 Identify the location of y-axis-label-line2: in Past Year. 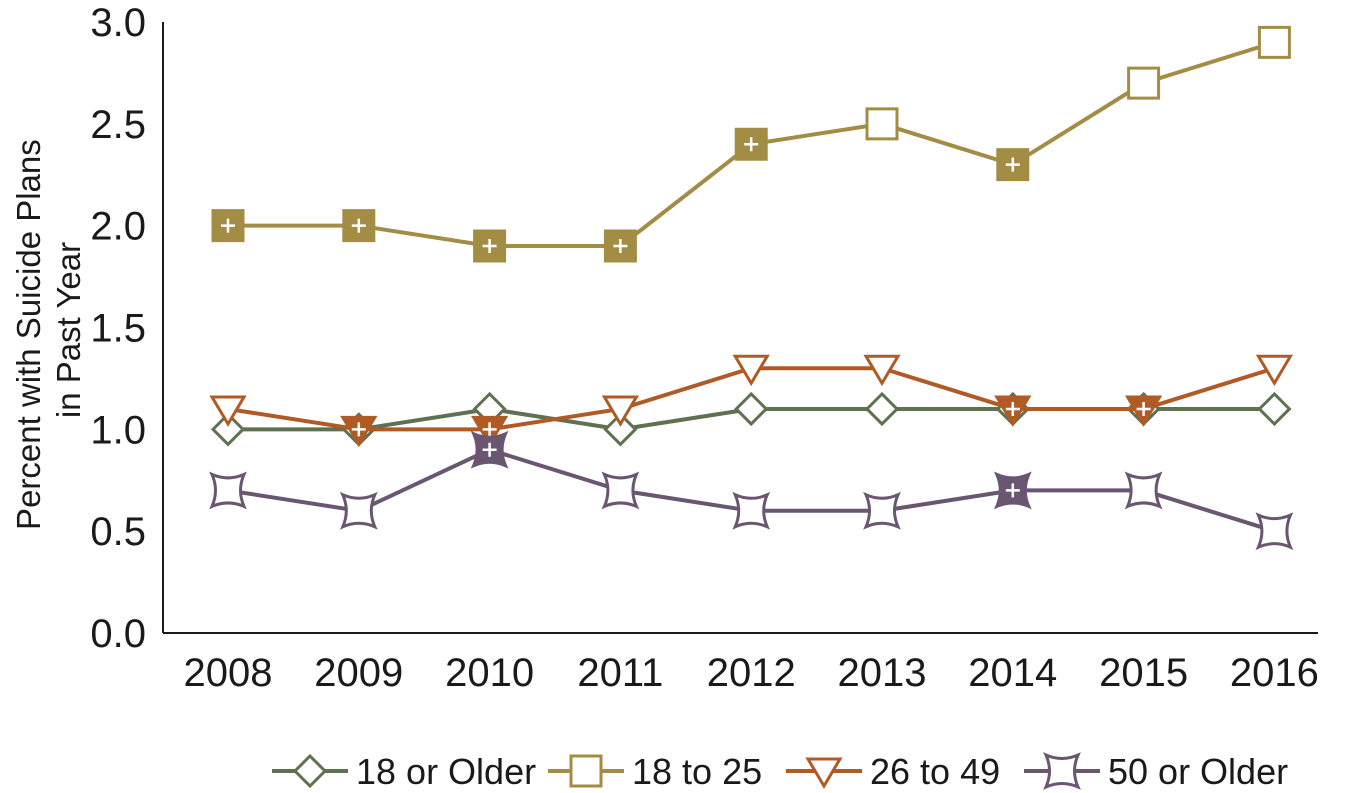
(68, 330).